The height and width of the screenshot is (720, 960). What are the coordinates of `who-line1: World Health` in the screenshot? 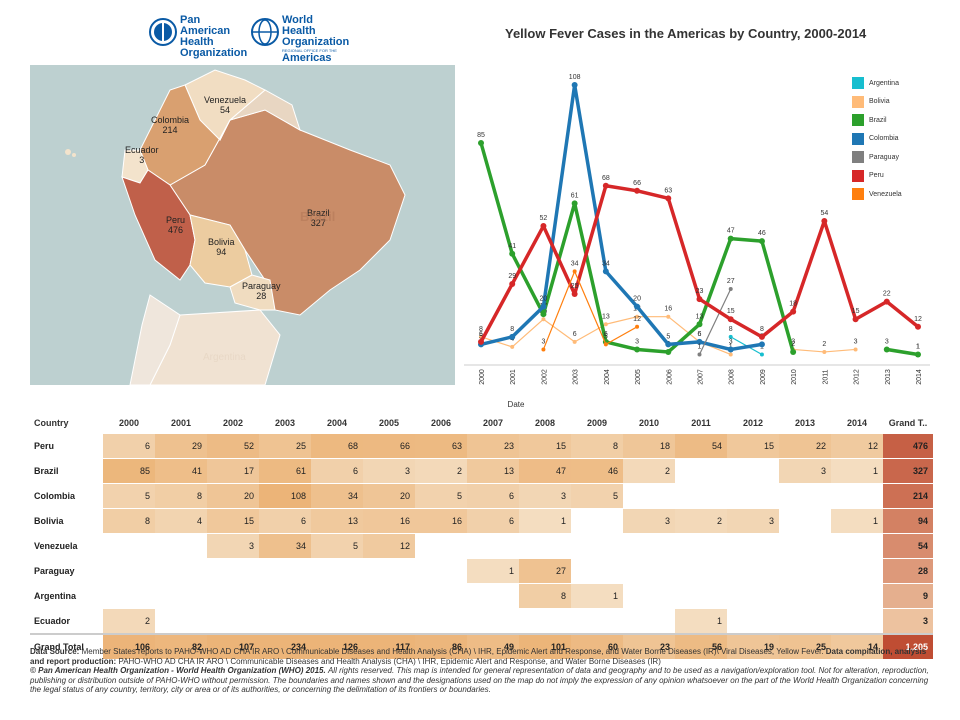 It's located at (299, 25).